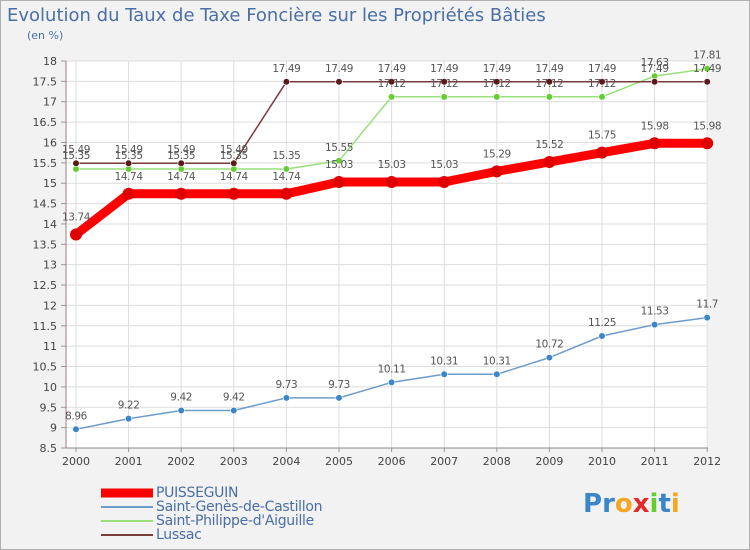 The height and width of the screenshot is (550, 750). What do you see at coordinates (549, 345) in the screenshot?
I see `data-label-saint-genes: 10.72` at bounding box center [549, 345].